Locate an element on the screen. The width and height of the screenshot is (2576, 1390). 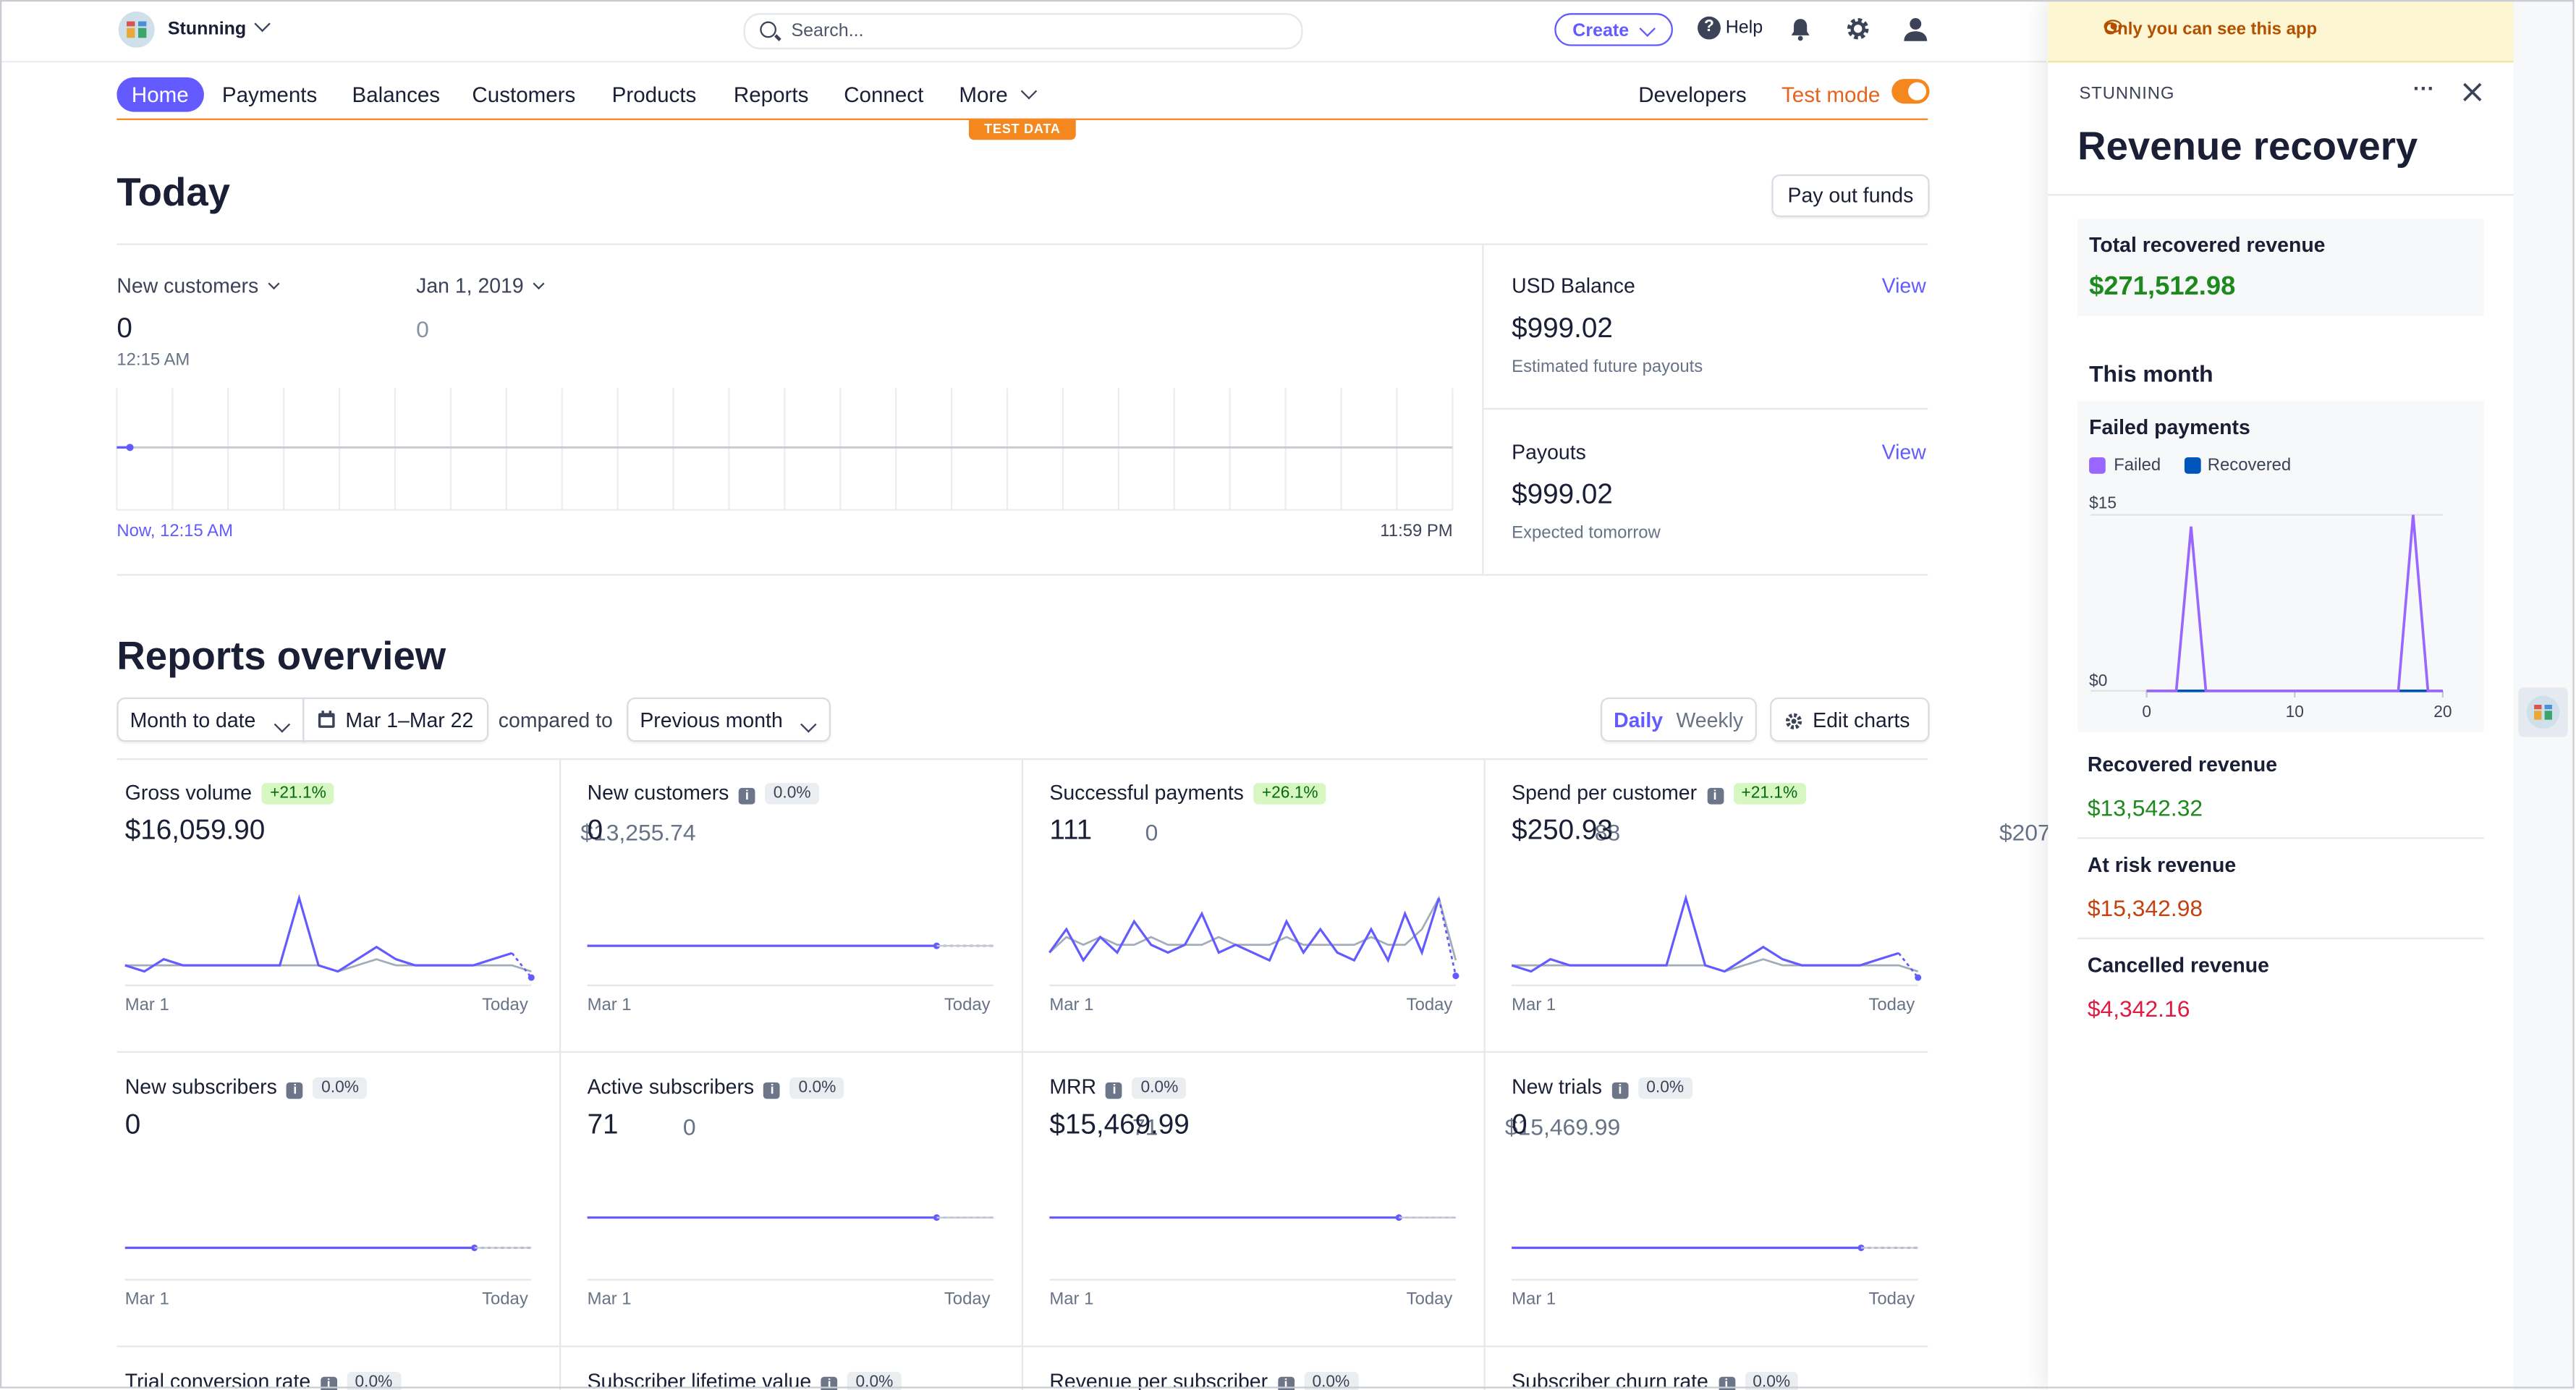
notifications-bell-icon is located at coordinates (1800, 29).